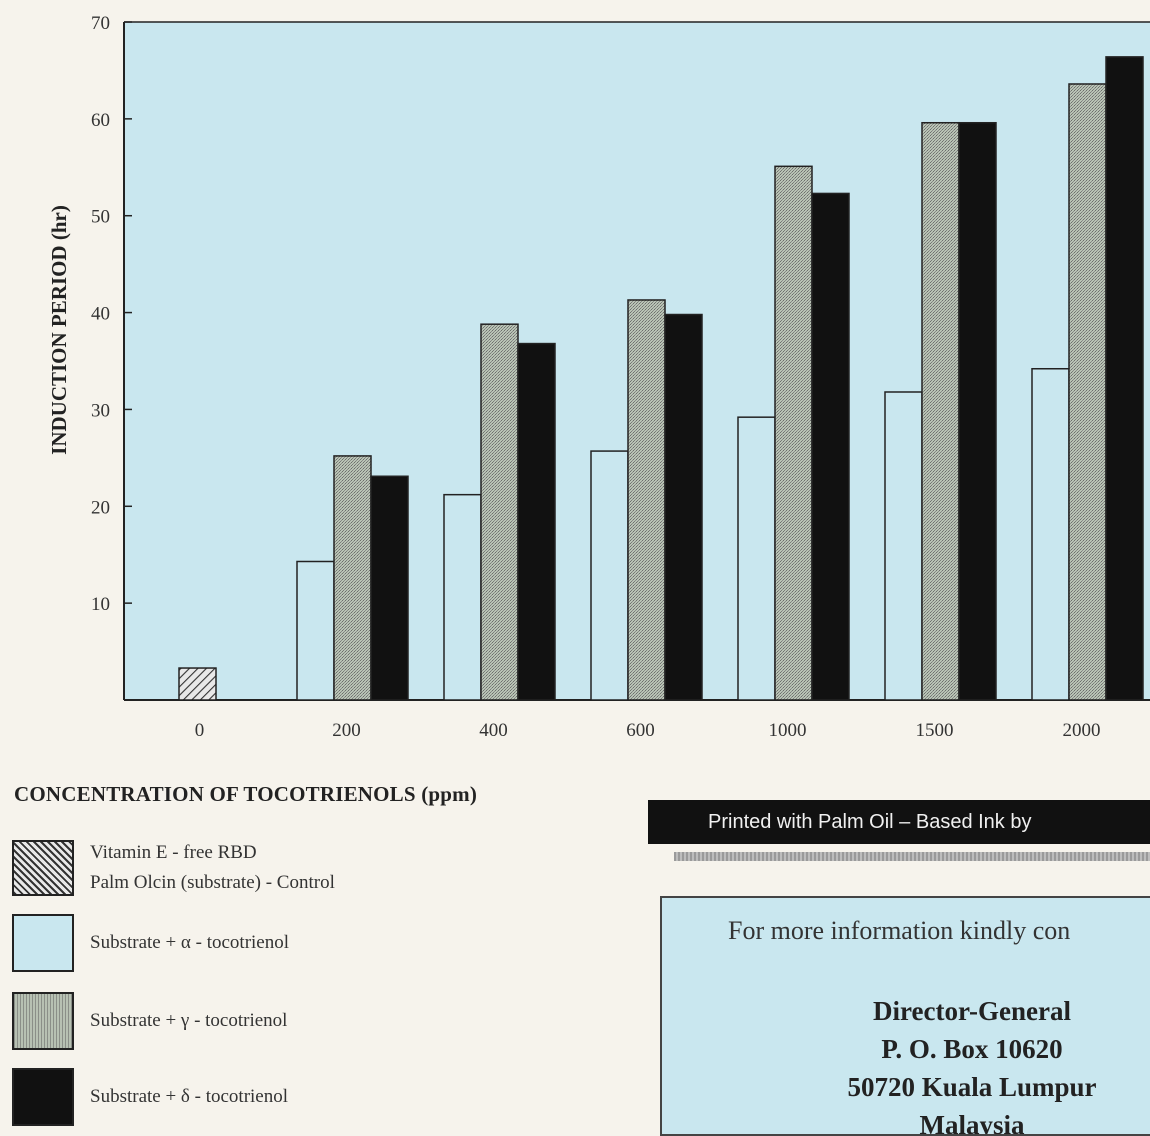 This screenshot has height=1136, width=1150. Describe the element at coordinates (43, 868) in the screenshot. I see `legend-swatch-hatch` at that location.